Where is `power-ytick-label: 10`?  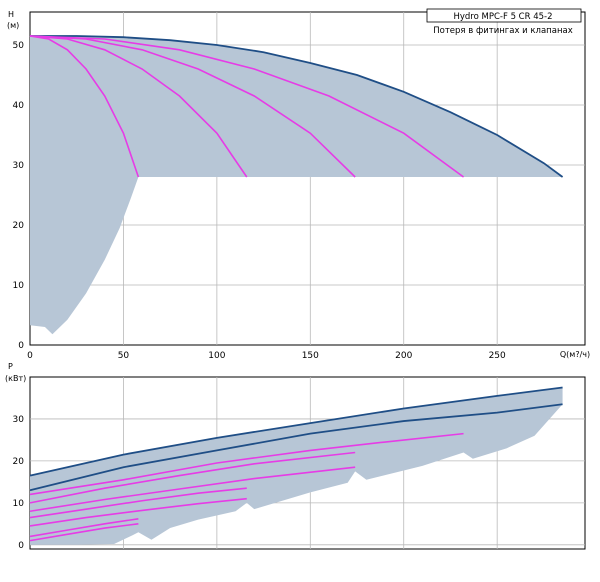 power-ytick-label: 10 is located at coordinates (19, 504).